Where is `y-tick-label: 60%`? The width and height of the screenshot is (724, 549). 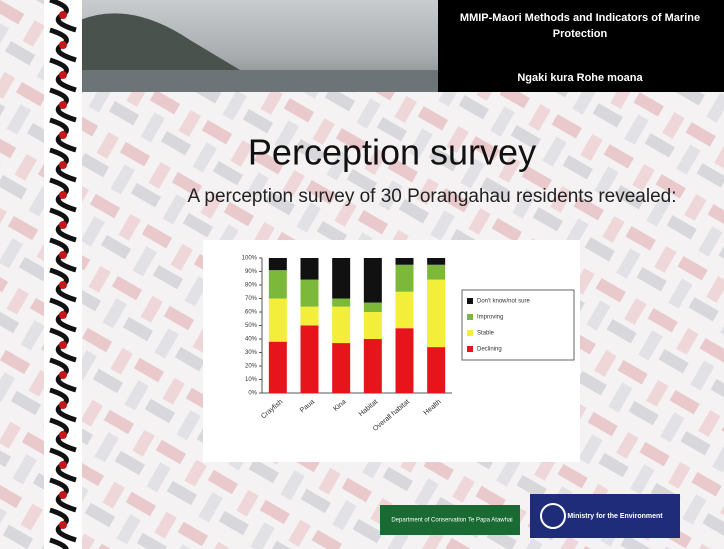 y-tick-label: 60% is located at coordinates (251, 313).